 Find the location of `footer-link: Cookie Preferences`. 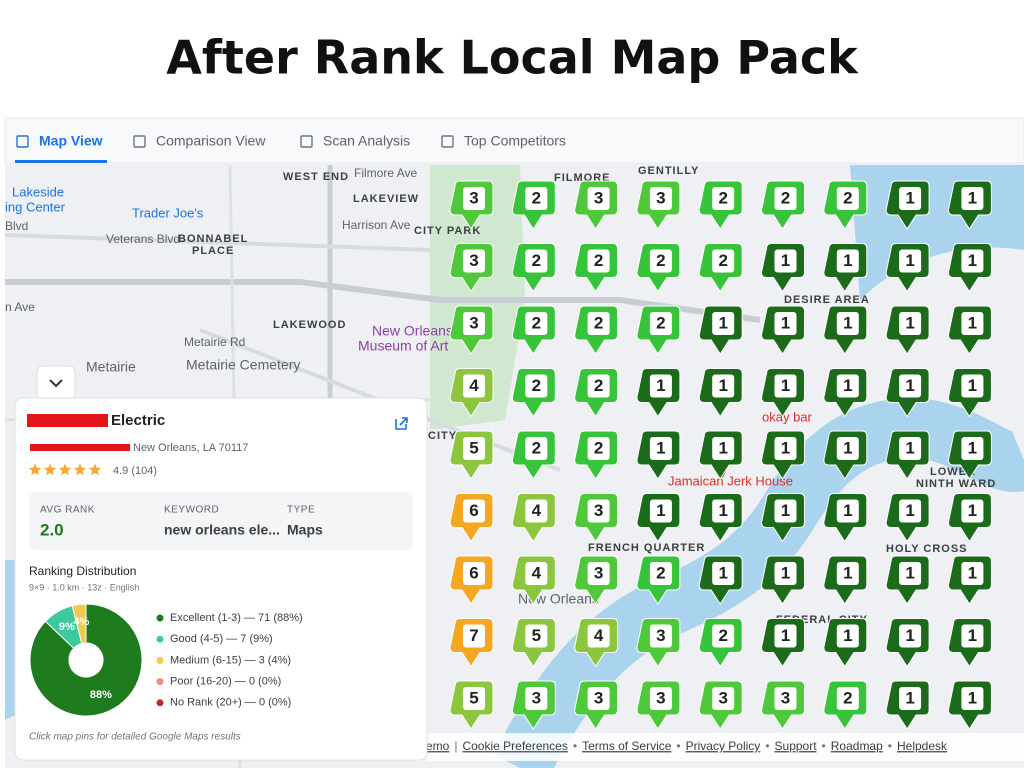

footer-link: Cookie Preferences is located at coordinates (514, 746).